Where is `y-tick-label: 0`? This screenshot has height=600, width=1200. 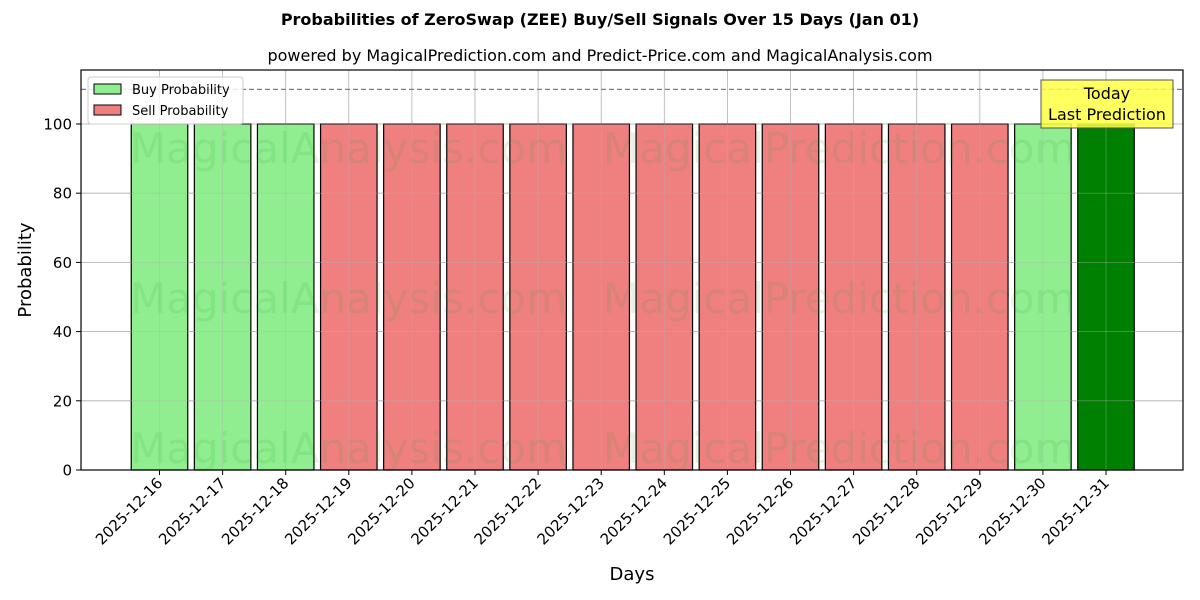 y-tick-label: 0 is located at coordinates (67, 471).